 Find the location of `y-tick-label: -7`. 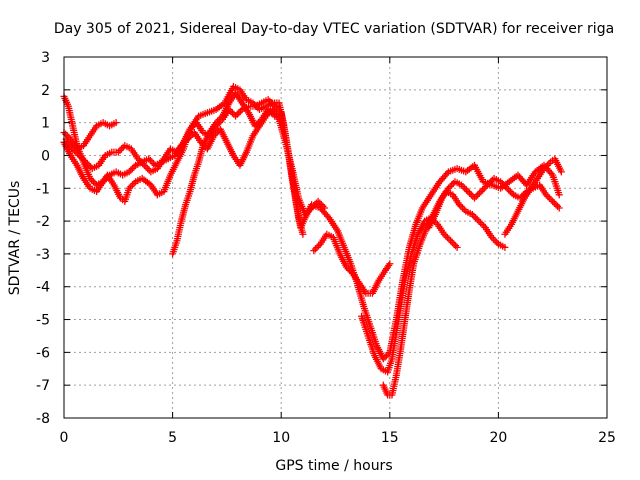

y-tick-label: -7 is located at coordinates (43, 386).